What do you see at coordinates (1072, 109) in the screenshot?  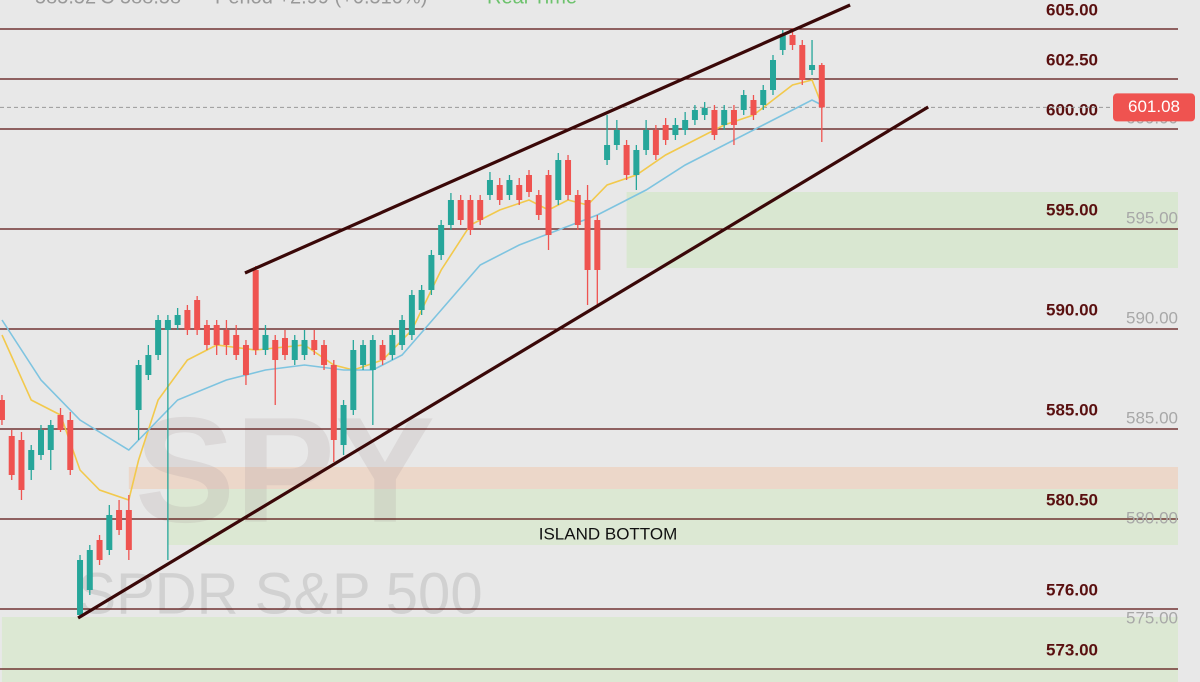 I see `level-label: 600.00` at bounding box center [1072, 109].